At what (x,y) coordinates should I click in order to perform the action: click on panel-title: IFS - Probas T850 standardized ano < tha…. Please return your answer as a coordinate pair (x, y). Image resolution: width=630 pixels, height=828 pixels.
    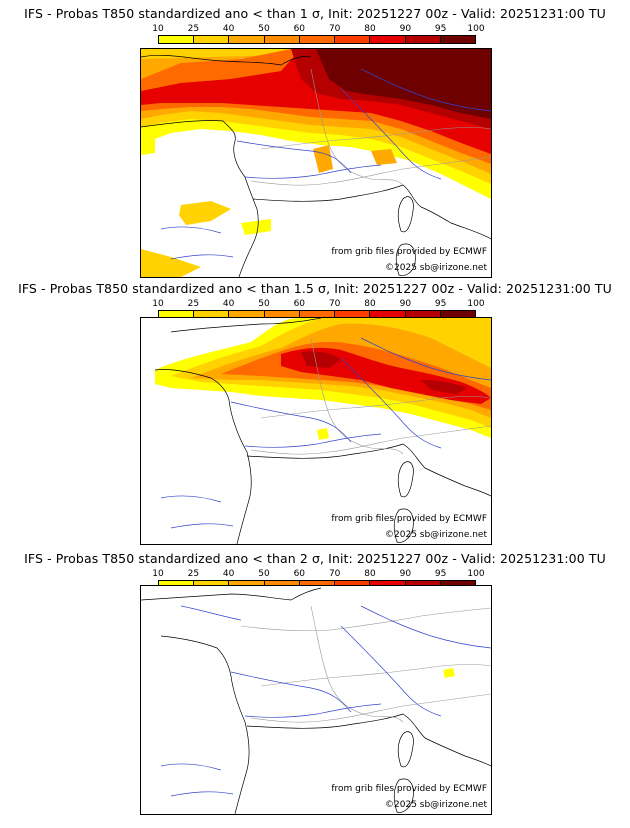
    Looking at the image, I should click on (315, 13).